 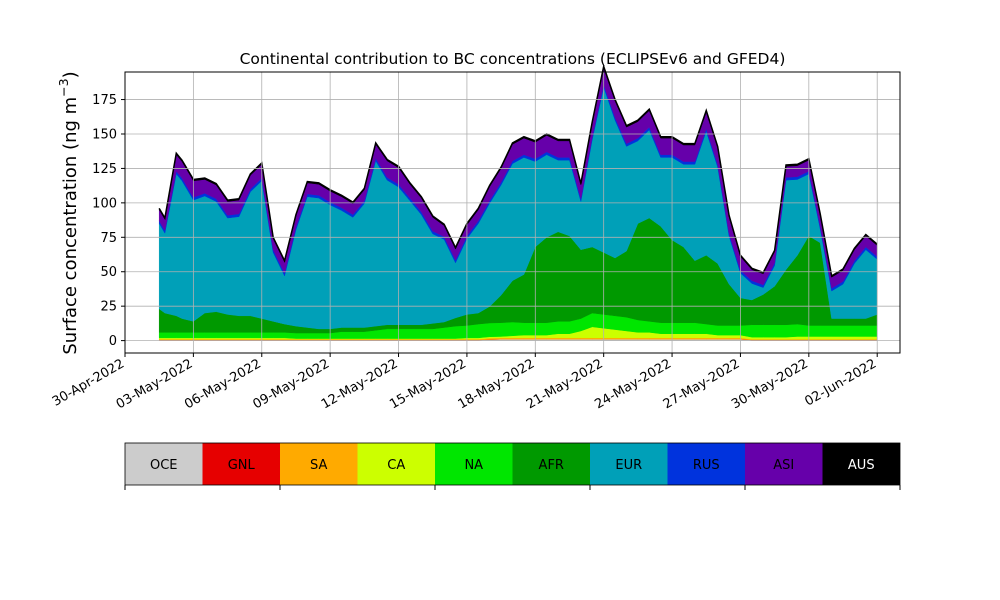 I want to click on legend-swatch-afr, so click(x=551, y=464).